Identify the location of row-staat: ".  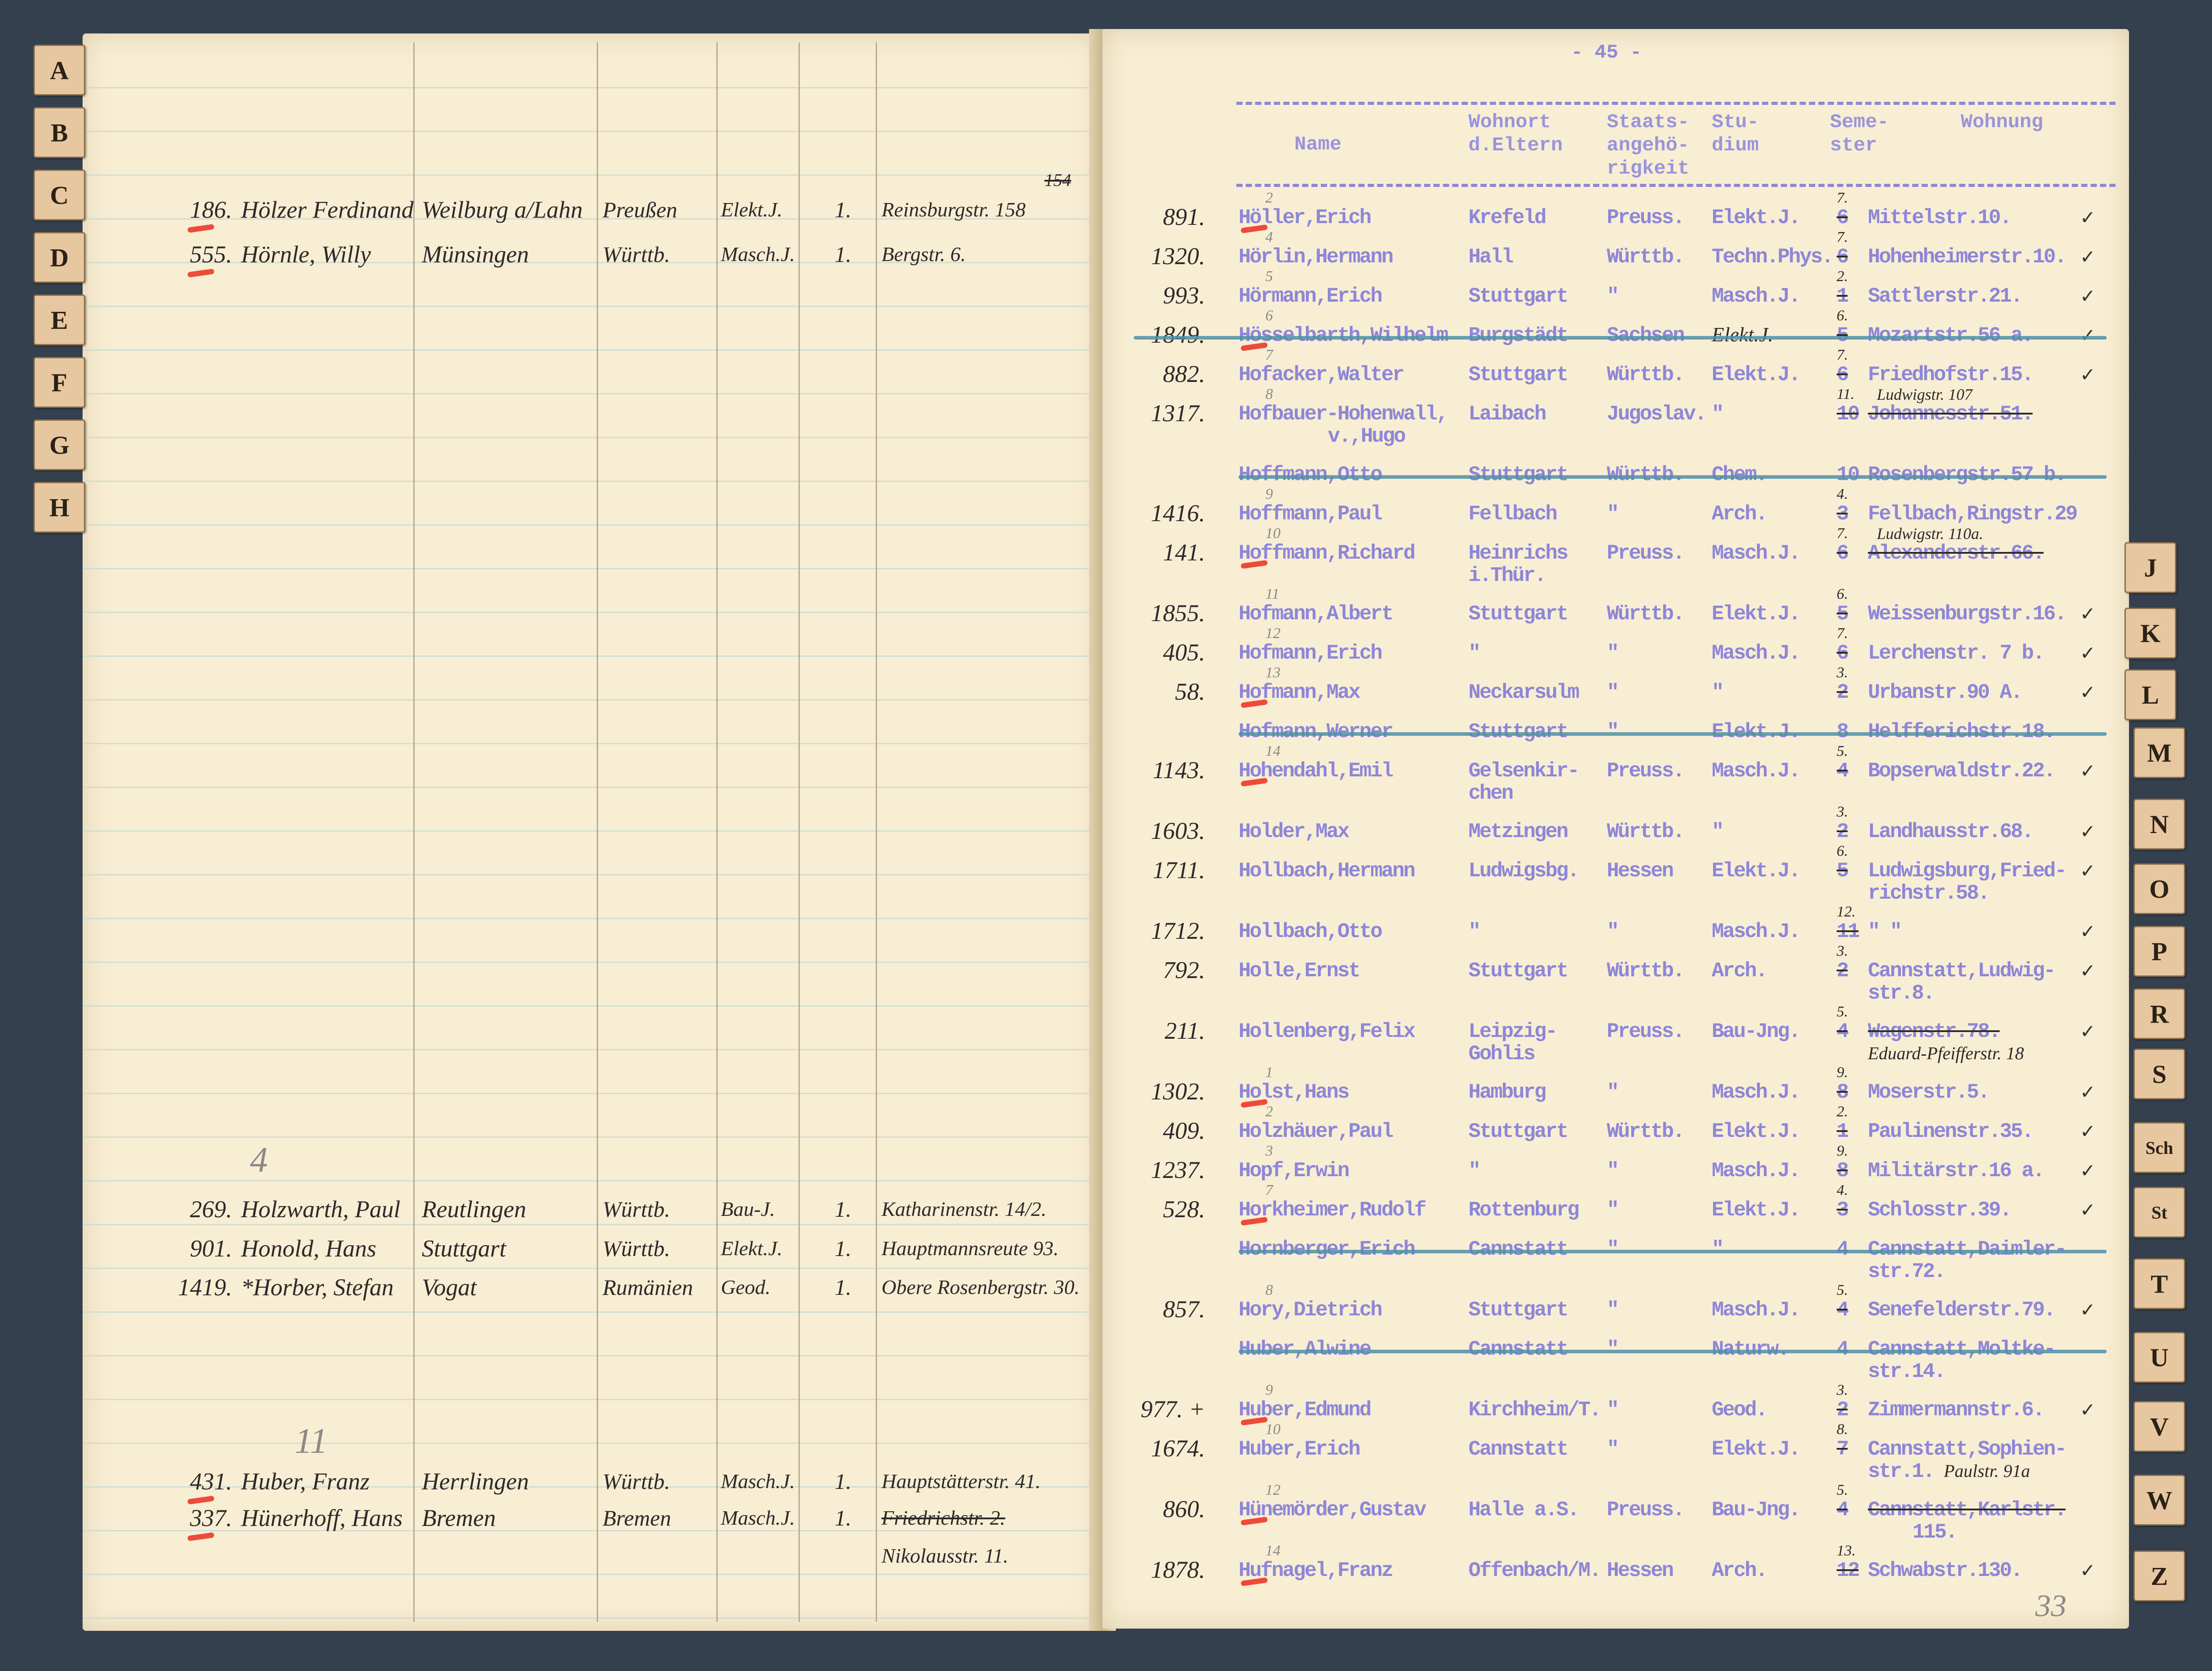
(1613, 654).